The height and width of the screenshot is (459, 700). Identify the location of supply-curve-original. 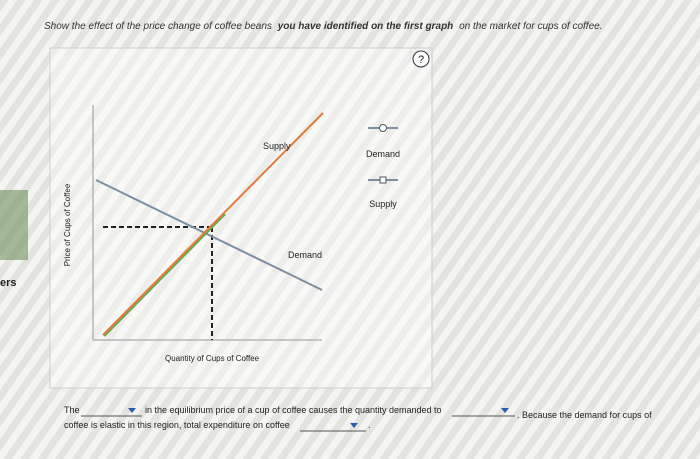
(164, 275).